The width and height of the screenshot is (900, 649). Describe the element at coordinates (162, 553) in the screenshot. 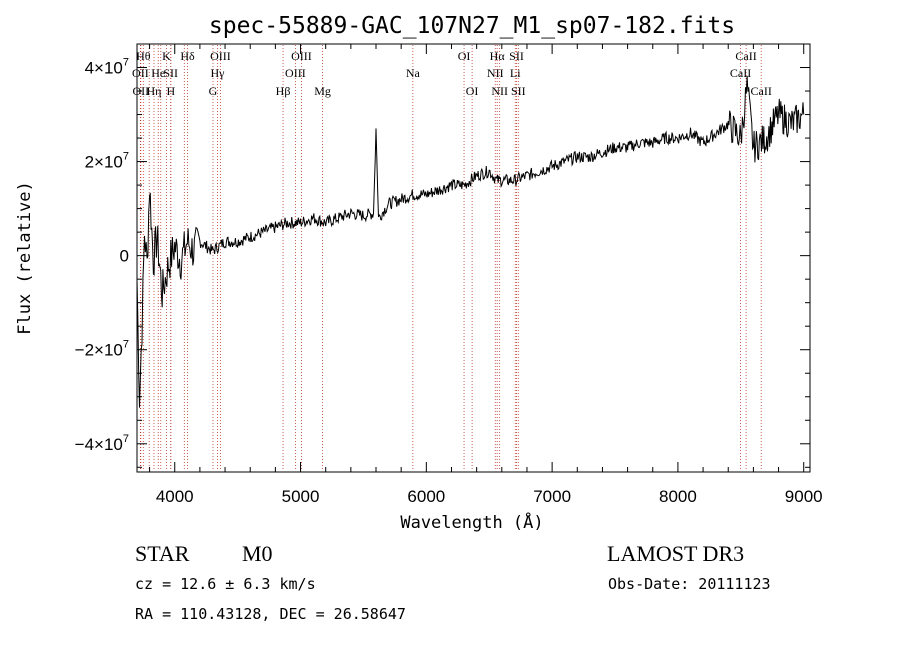

I see `object-class: STAR` at that location.